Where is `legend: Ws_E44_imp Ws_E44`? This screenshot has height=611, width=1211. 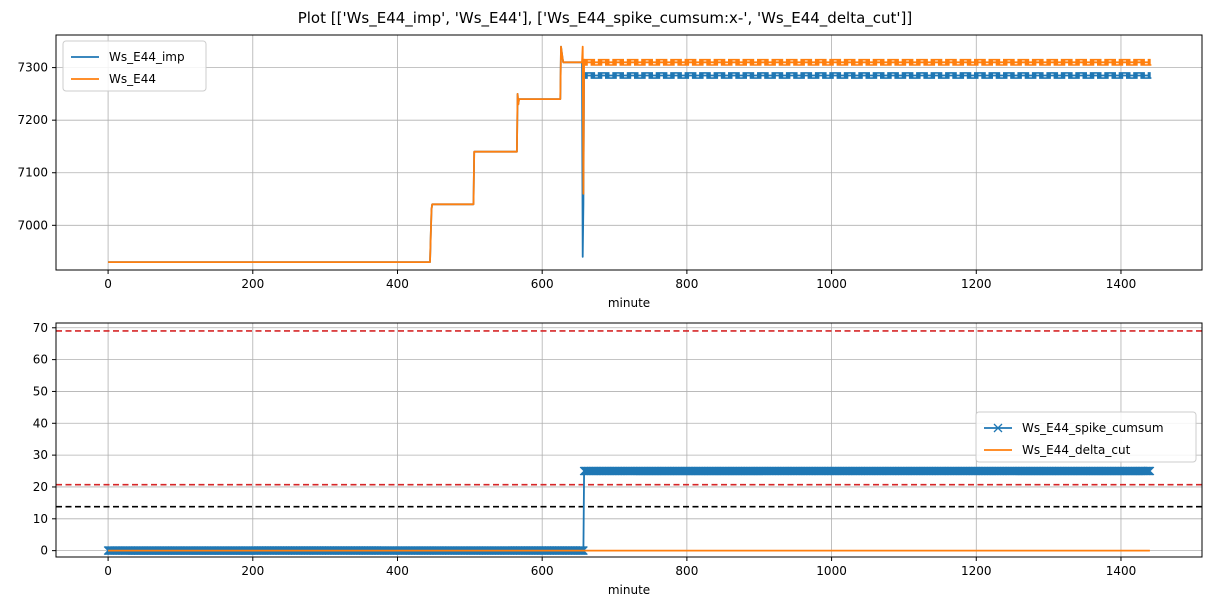 legend: Ws_E44_imp Ws_E44 is located at coordinates (134, 66).